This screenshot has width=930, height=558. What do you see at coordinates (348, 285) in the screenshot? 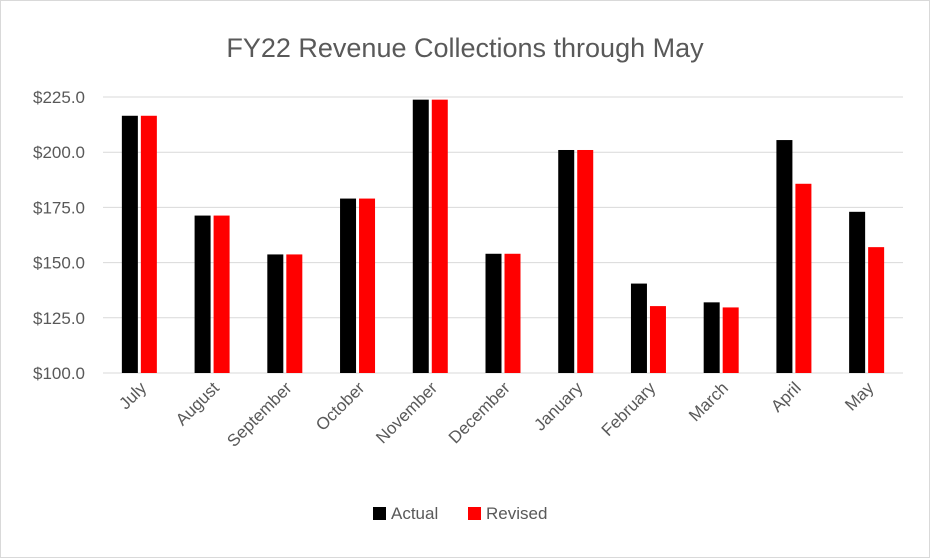
I see `bar-actual-october` at bounding box center [348, 285].